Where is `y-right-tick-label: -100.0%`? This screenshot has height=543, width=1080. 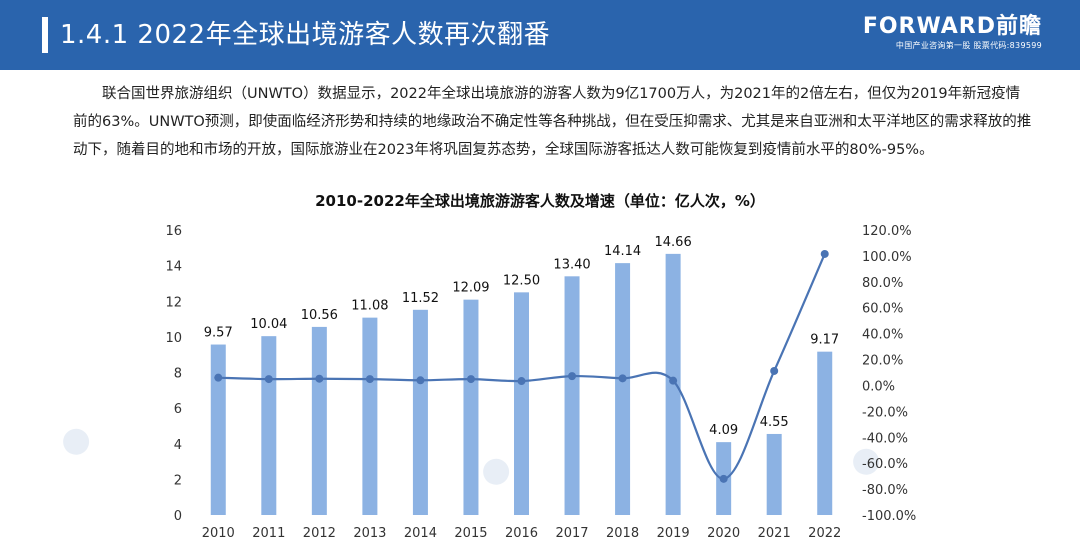
y-right-tick-label: -100.0% is located at coordinates (889, 516).